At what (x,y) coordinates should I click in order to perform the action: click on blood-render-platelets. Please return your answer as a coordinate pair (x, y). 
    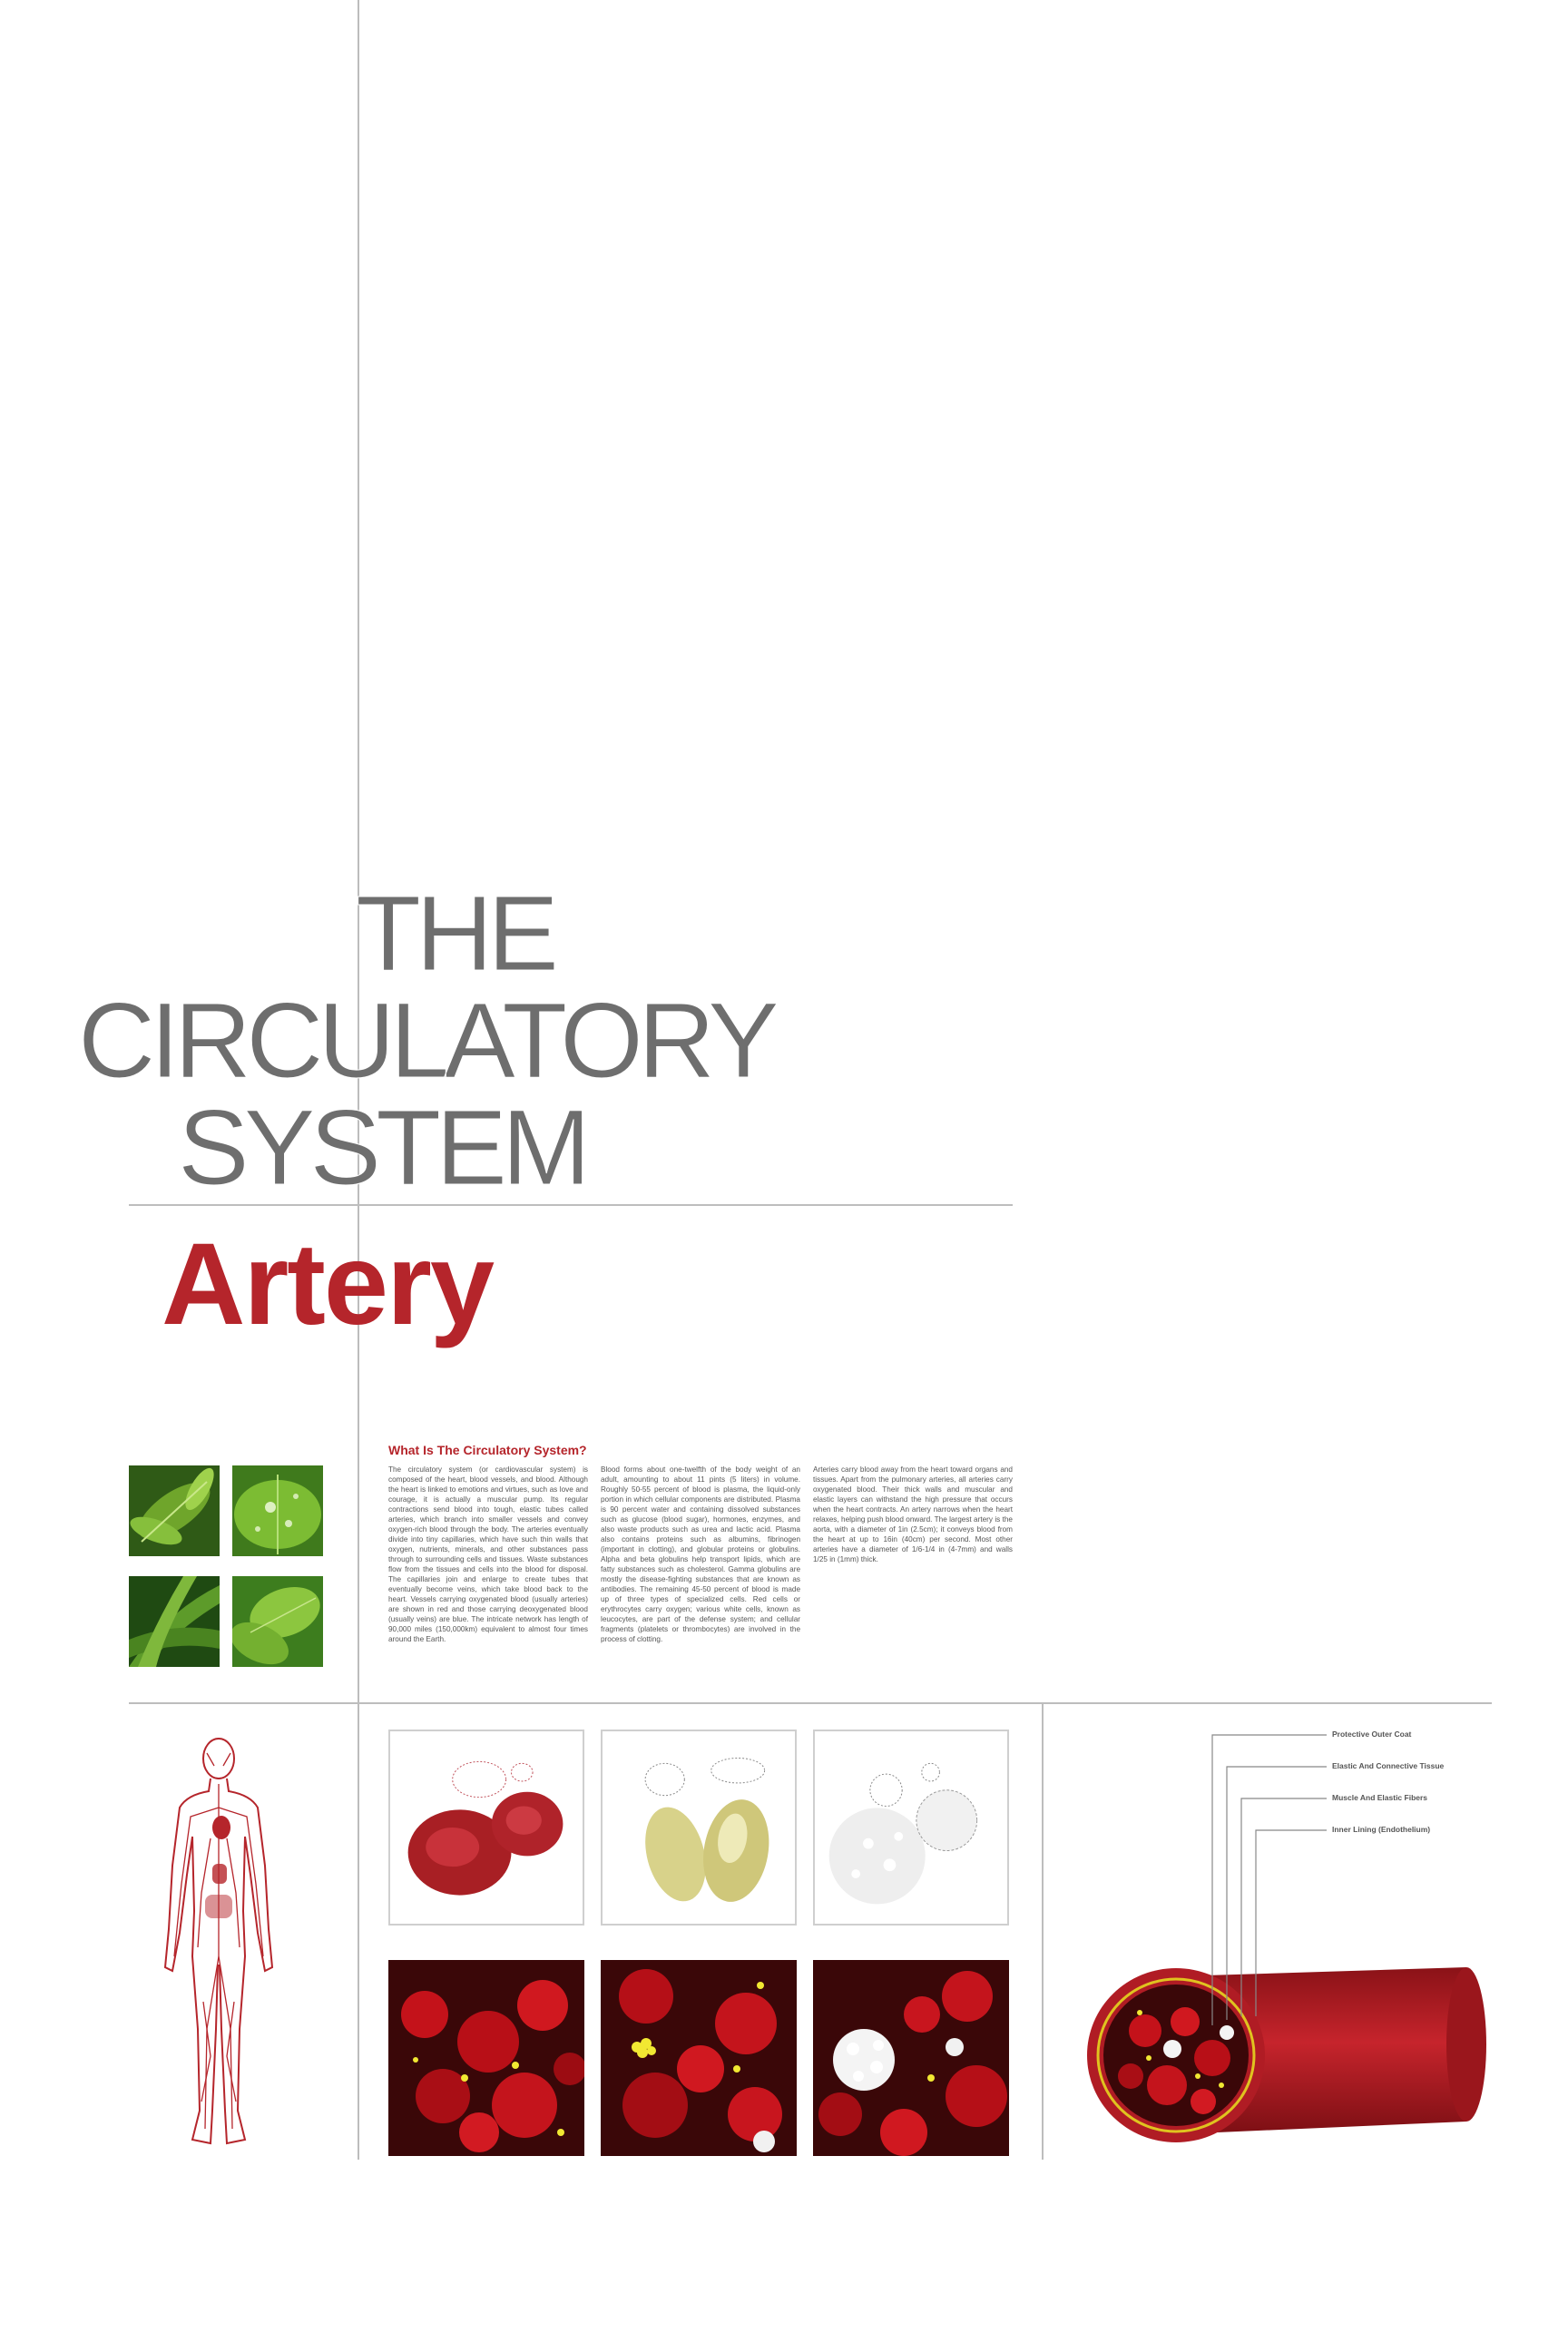
    Looking at the image, I should click on (699, 2058).